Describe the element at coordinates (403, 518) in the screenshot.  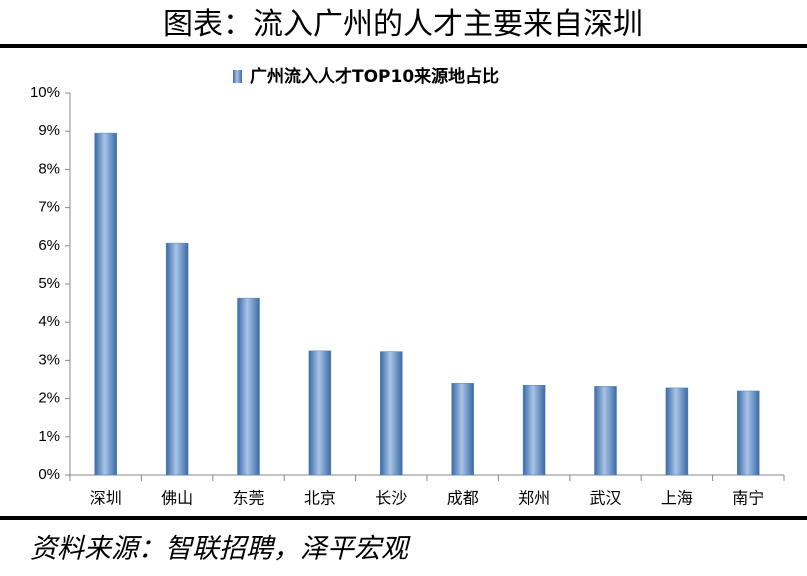
I see `source-rule` at that location.